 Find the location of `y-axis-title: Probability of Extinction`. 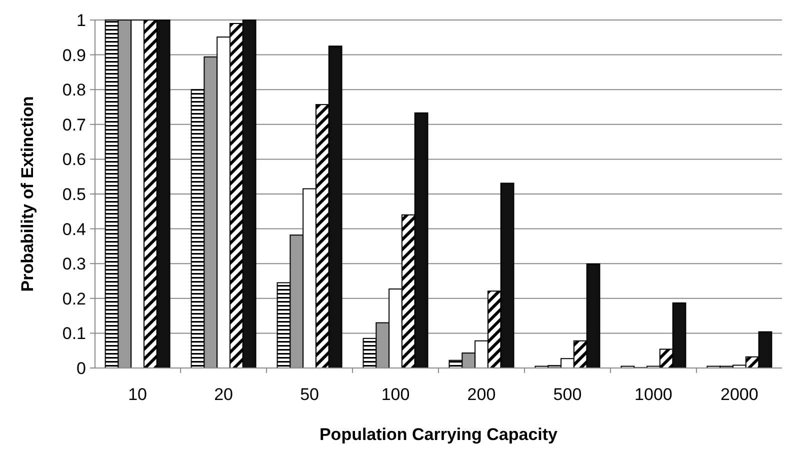

y-axis-title: Probability of Extinction is located at coordinates (27, 194).